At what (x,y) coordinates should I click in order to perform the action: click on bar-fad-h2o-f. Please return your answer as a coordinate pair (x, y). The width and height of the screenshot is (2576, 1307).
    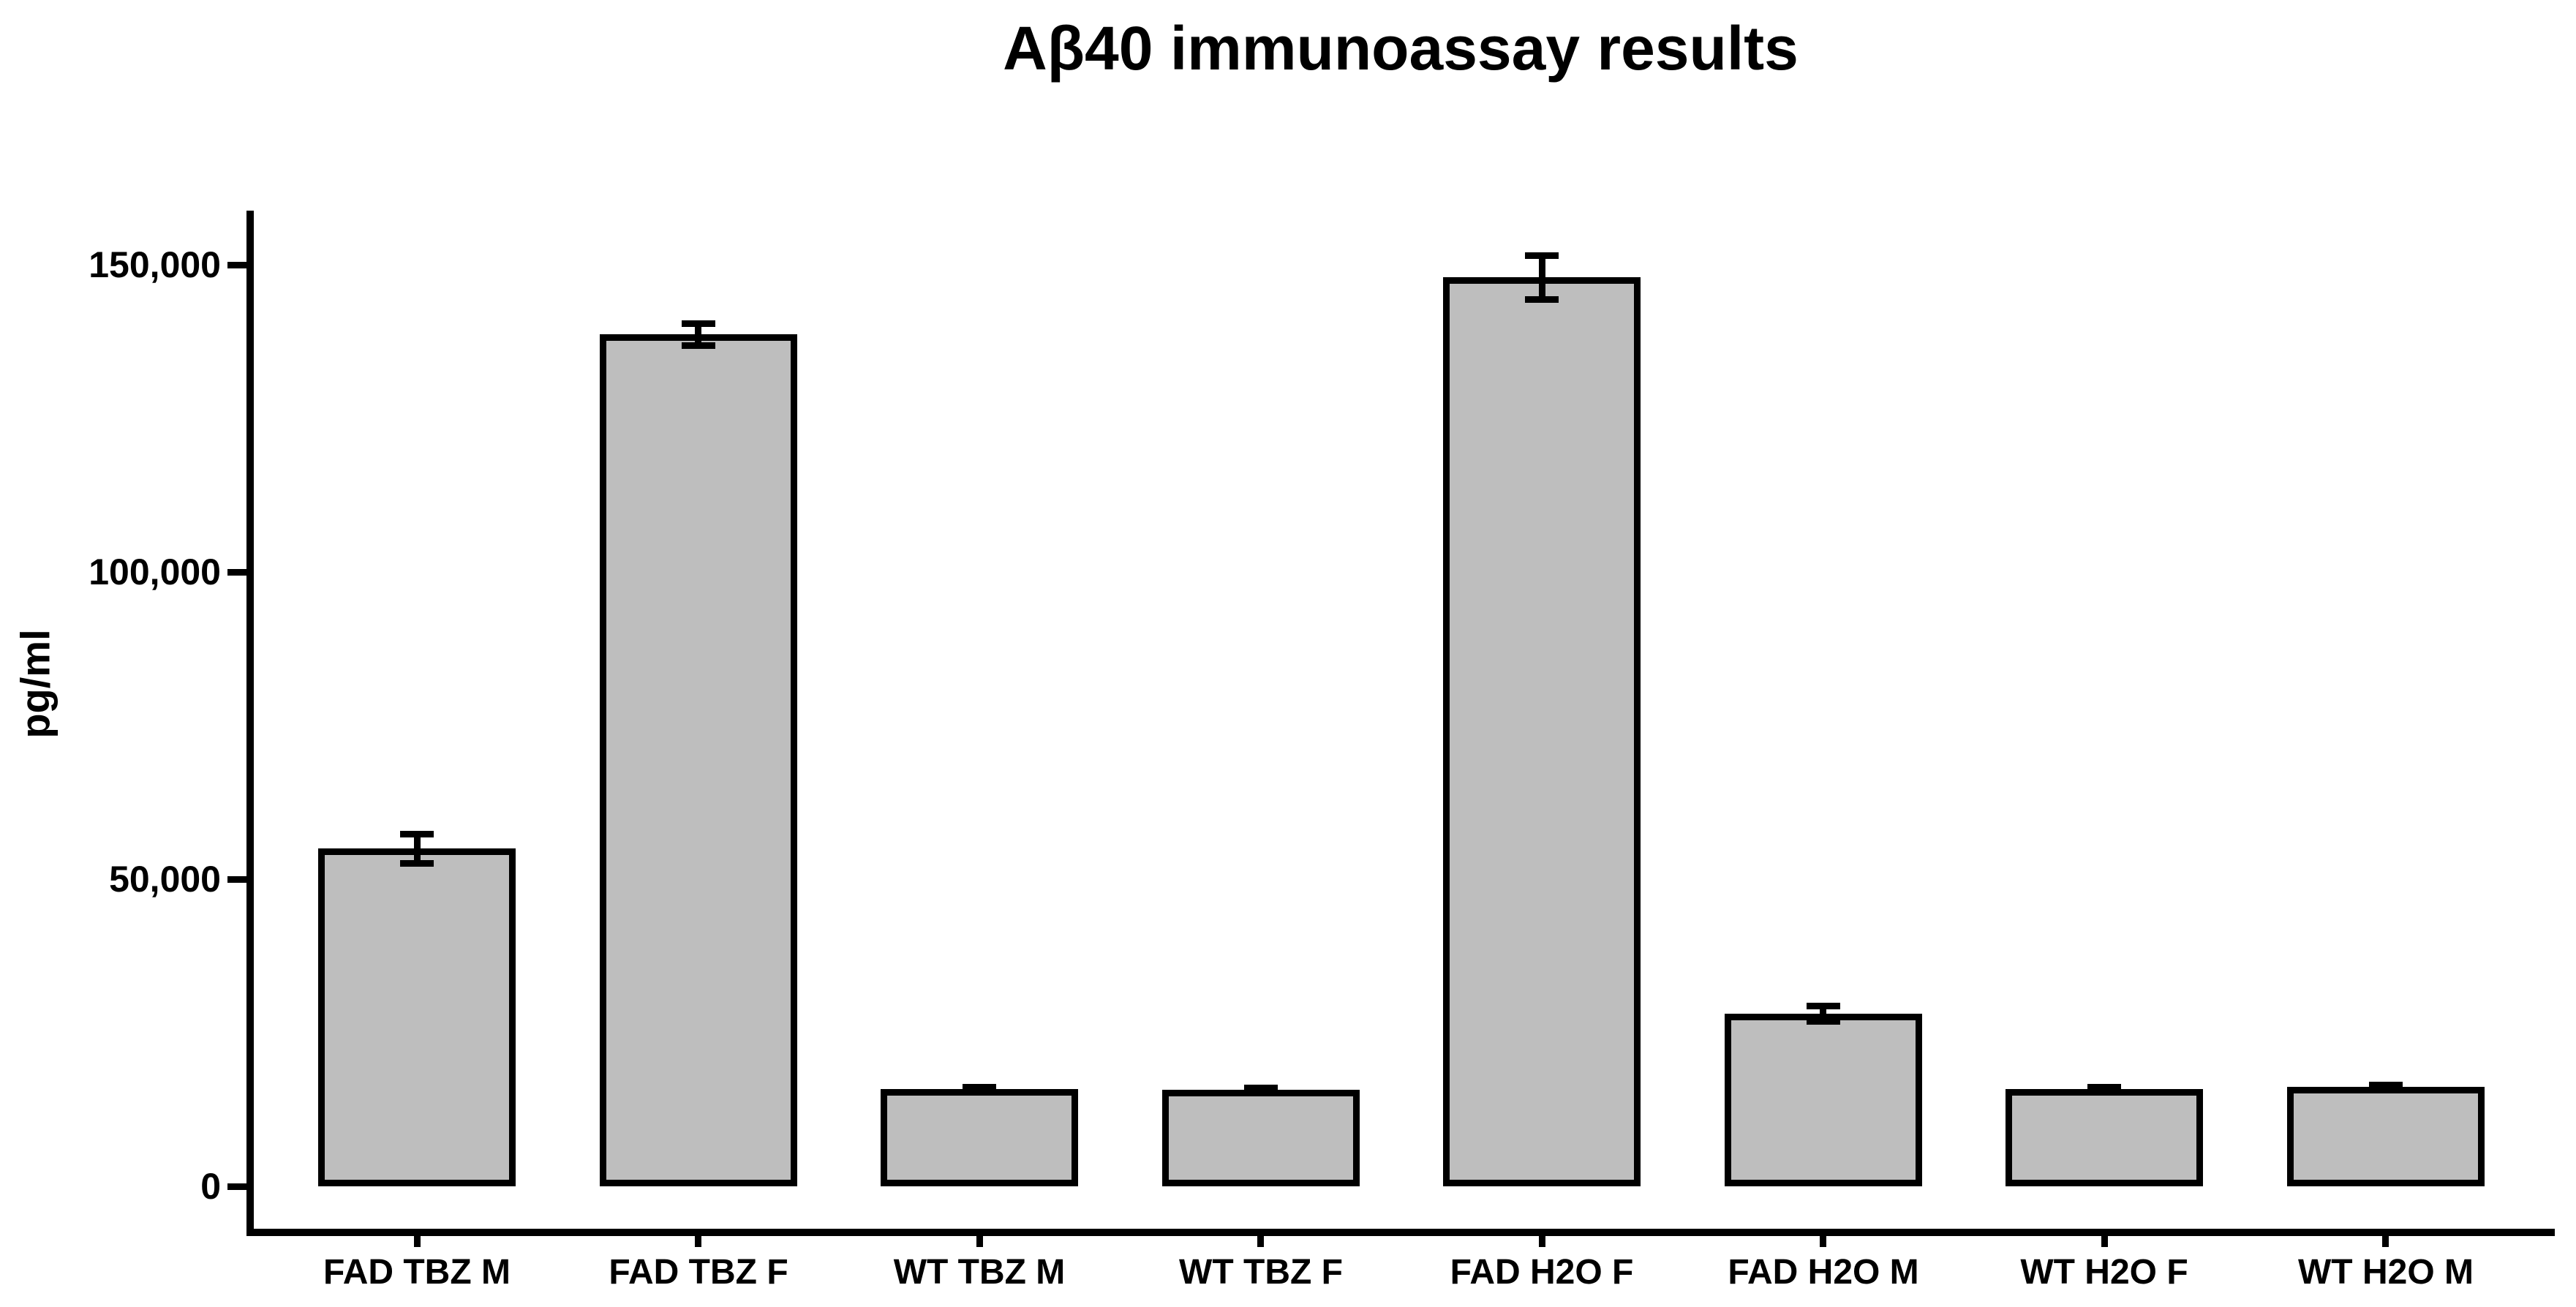
    Looking at the image, I should click on (1542, 732).